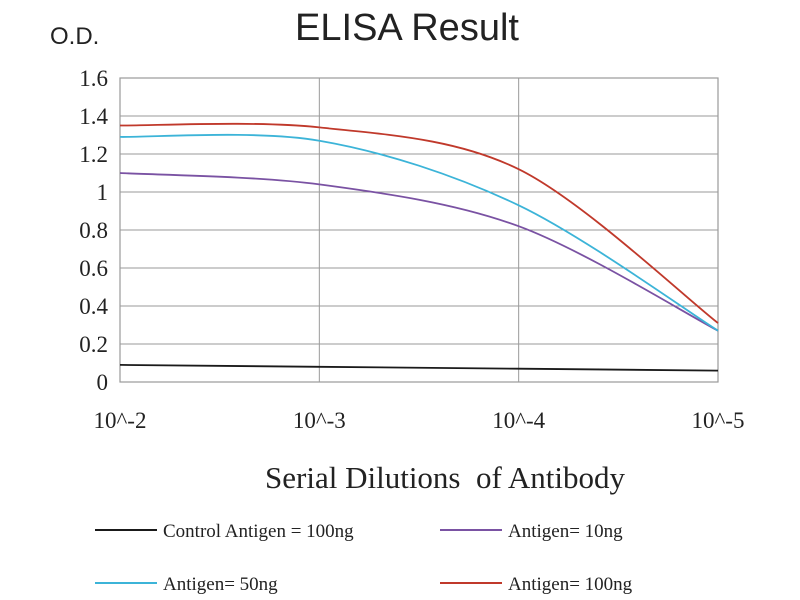 Image resolution: width=800 pixels, height=600 pixels. I want to click on y-tick-label: 0.6, so click(93, 268).